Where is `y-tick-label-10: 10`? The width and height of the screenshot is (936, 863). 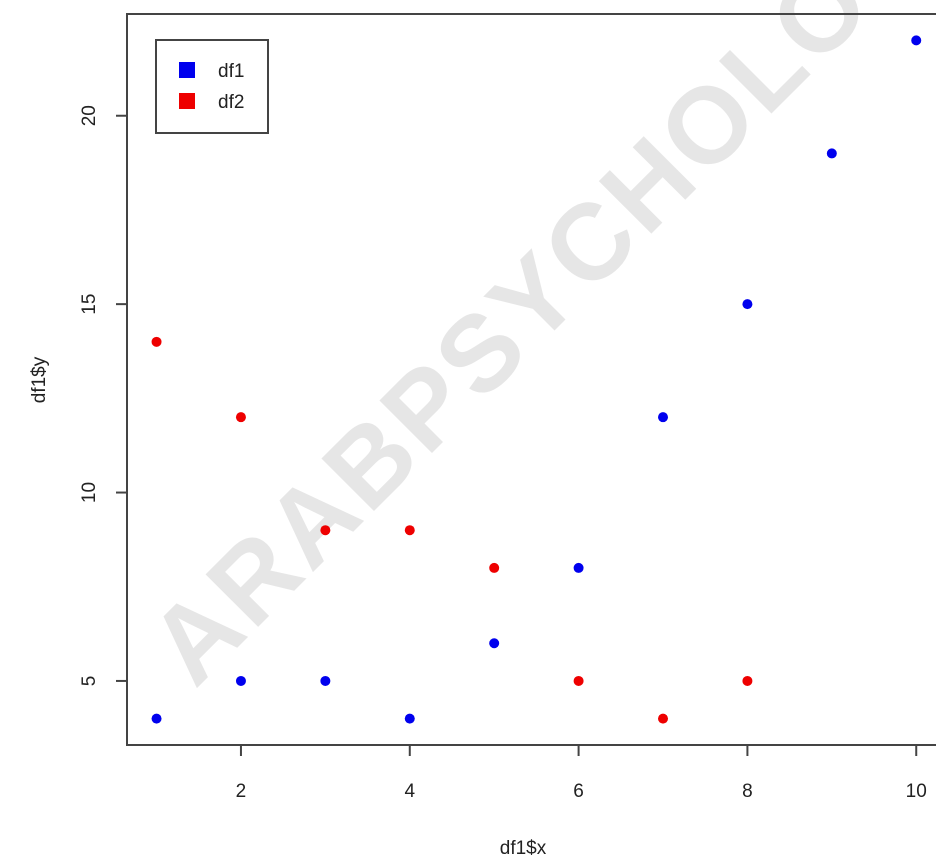
y-tick-label-10: 10 is located at coordinates (89, 492).